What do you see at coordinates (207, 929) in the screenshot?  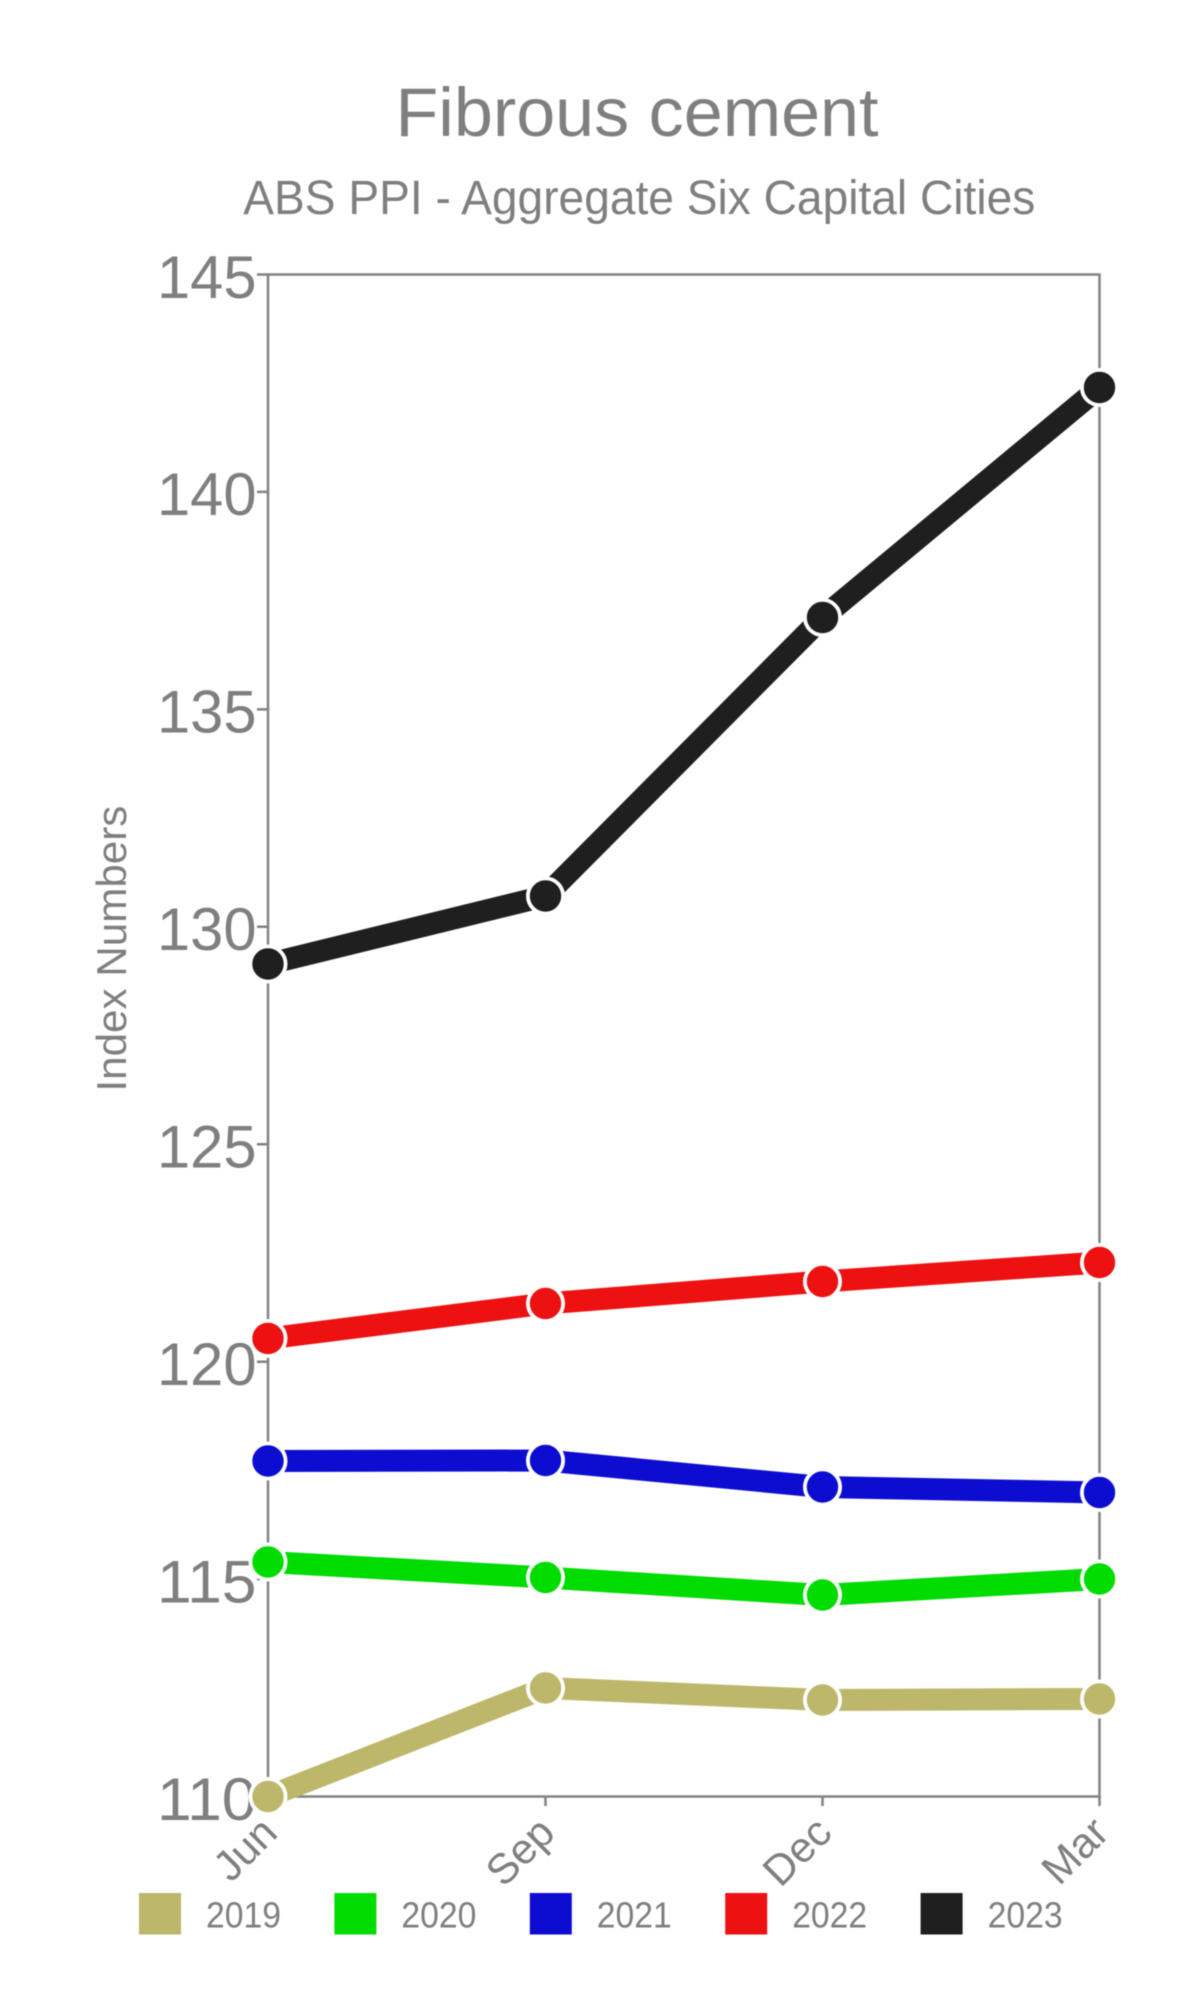 I see `svg-text: 130` at bounding box center [207, 929].